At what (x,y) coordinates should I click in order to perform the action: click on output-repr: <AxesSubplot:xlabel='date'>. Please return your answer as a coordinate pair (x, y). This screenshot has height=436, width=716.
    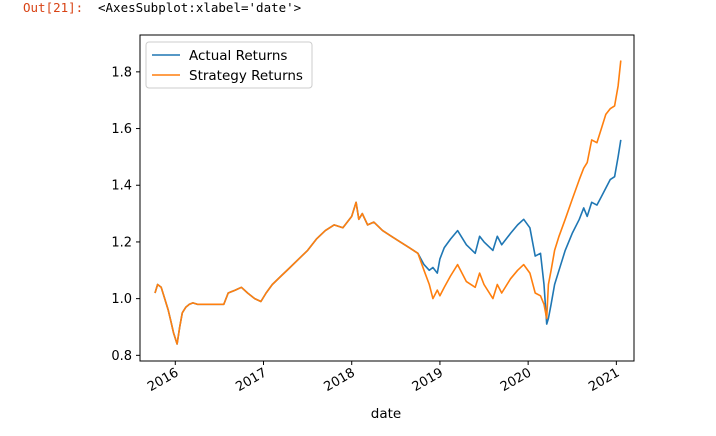
    Looking at the image, I should click on (200, 7).